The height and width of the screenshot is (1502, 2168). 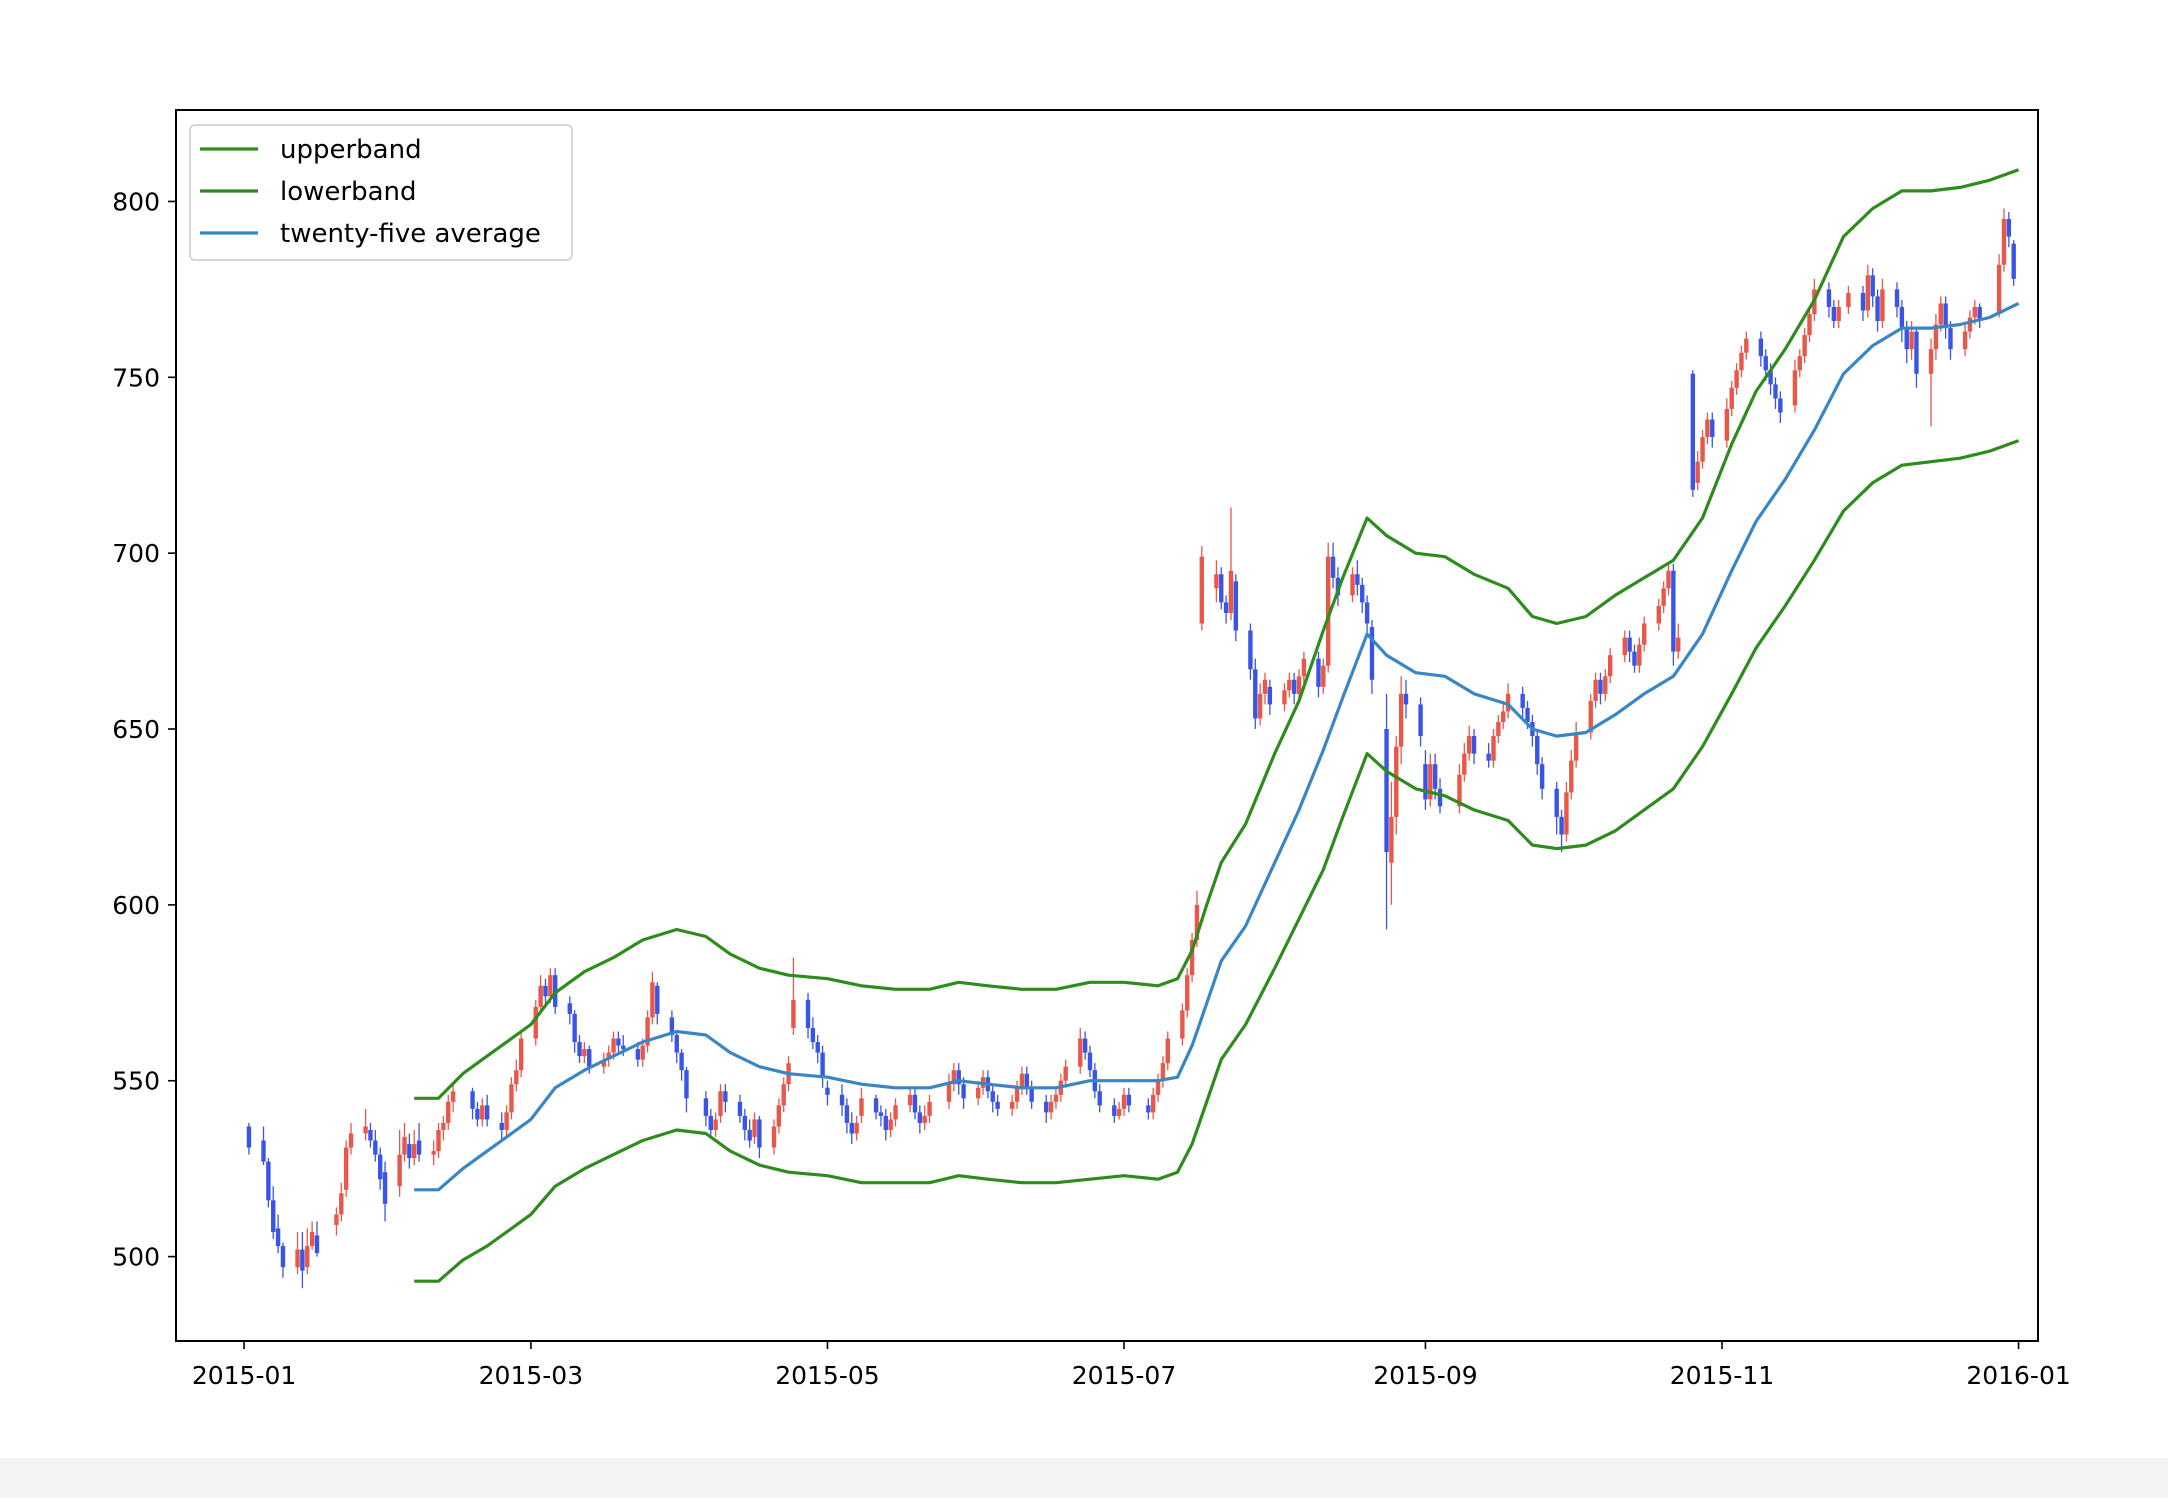 What do you see at coordinates (351, 150) in the screenshot?
I see `legend-label: upperband` at bounding box center [351, 150].